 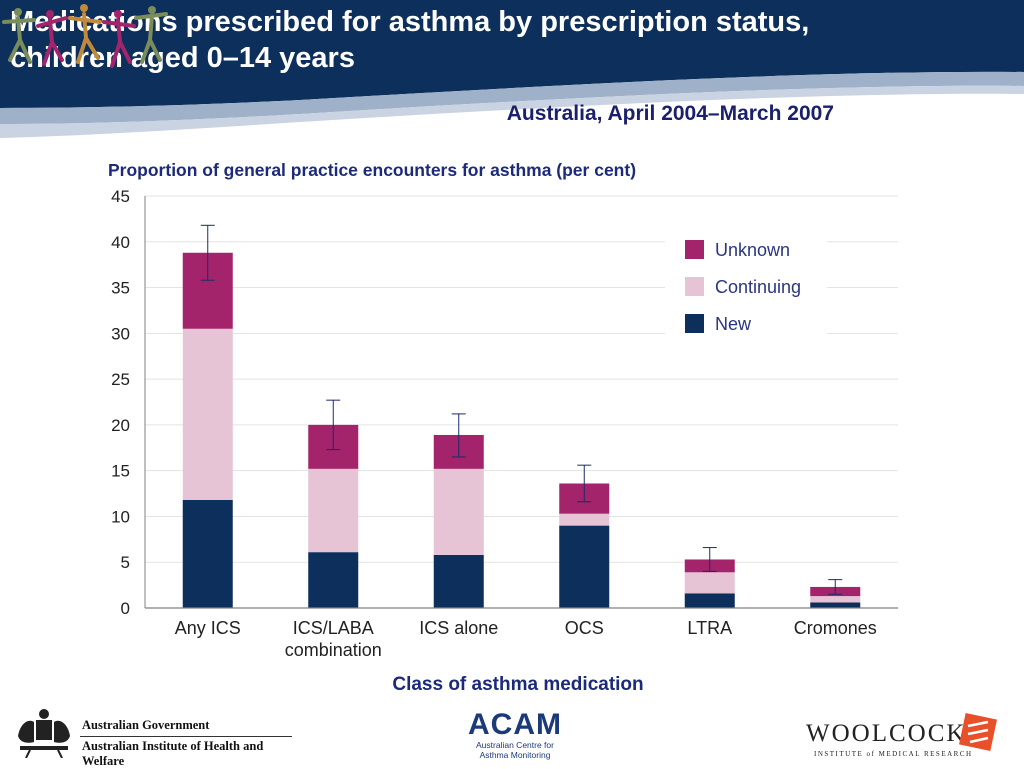 I want to click on x-tick-label-line: ICS alone, so click(x=458, y=628).